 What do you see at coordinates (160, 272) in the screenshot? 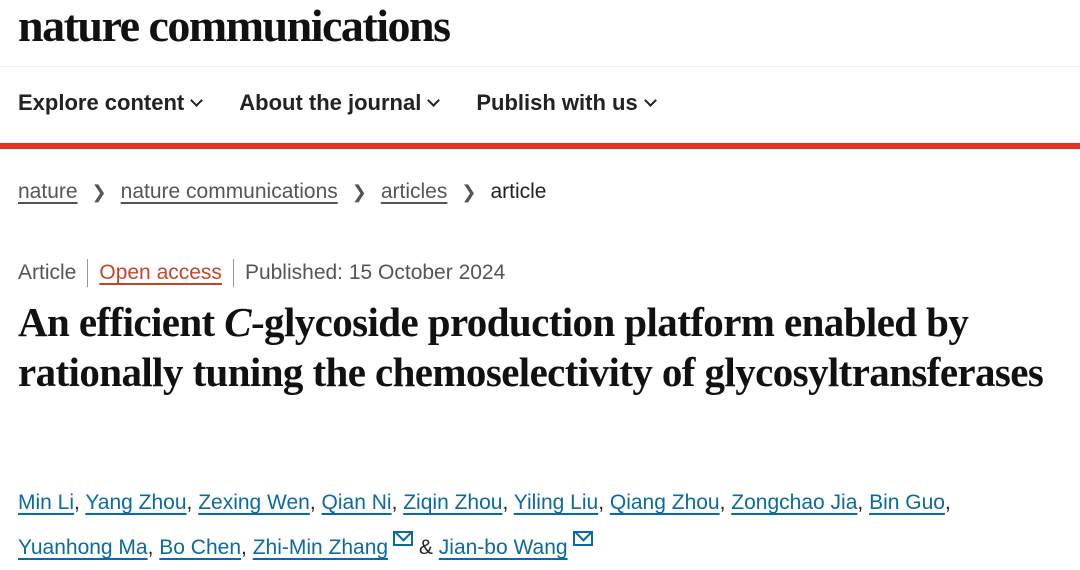
I see `open-access-link: Open access` at bounding box center [160, 272].